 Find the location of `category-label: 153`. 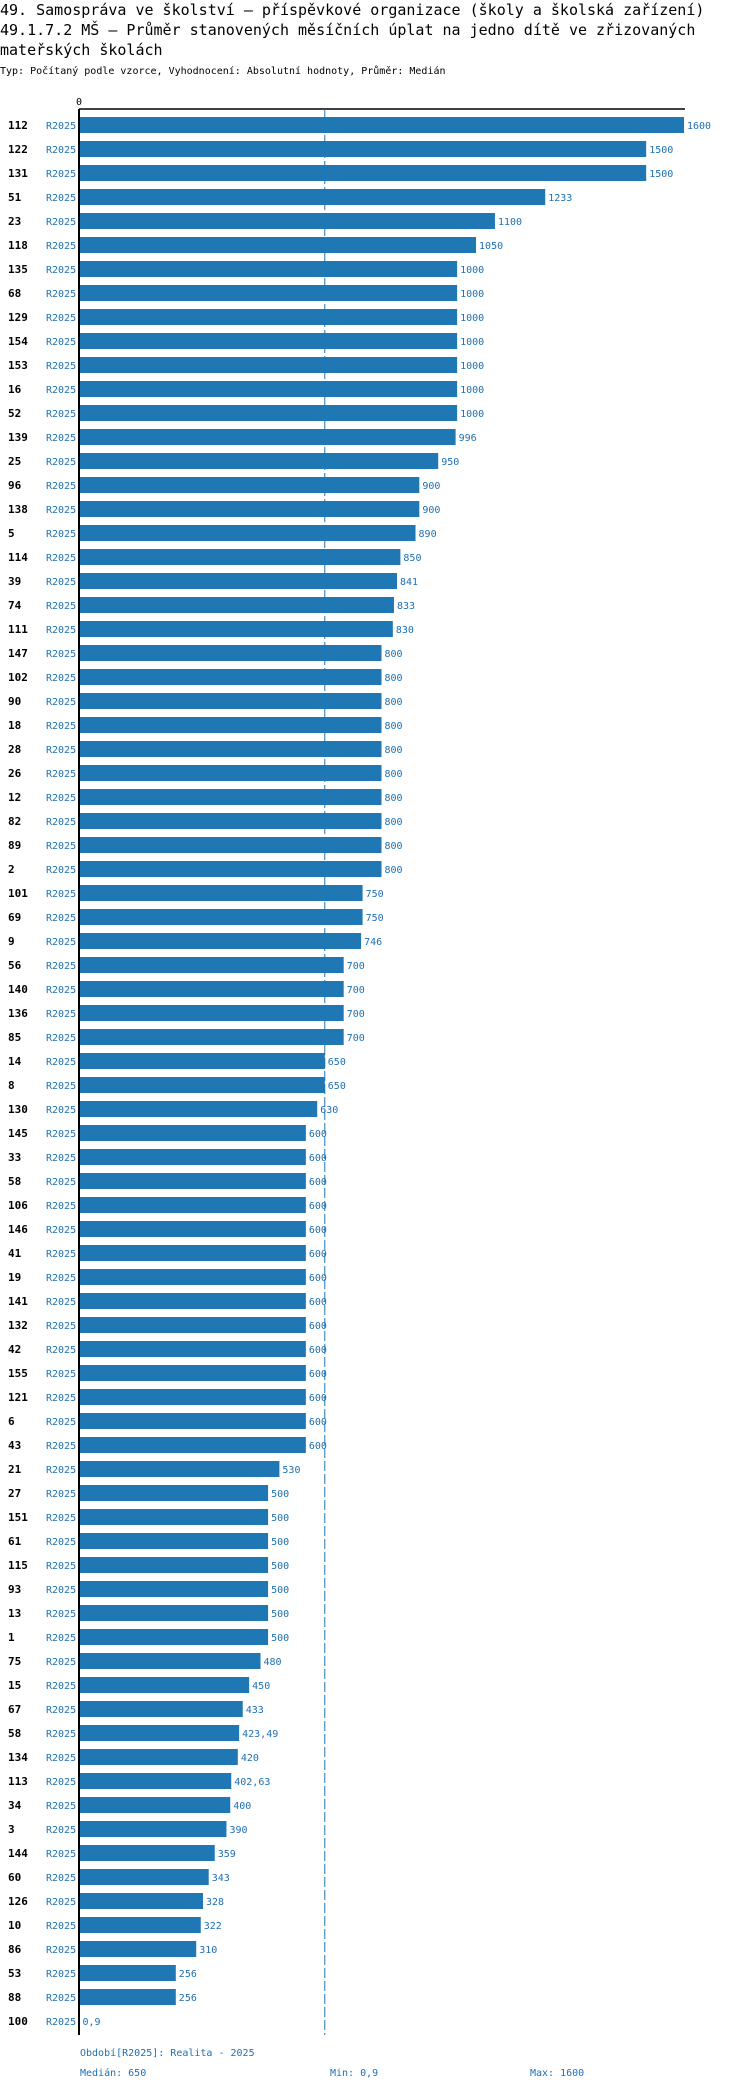

category-label: 153 is located at coordinates (18, 365).